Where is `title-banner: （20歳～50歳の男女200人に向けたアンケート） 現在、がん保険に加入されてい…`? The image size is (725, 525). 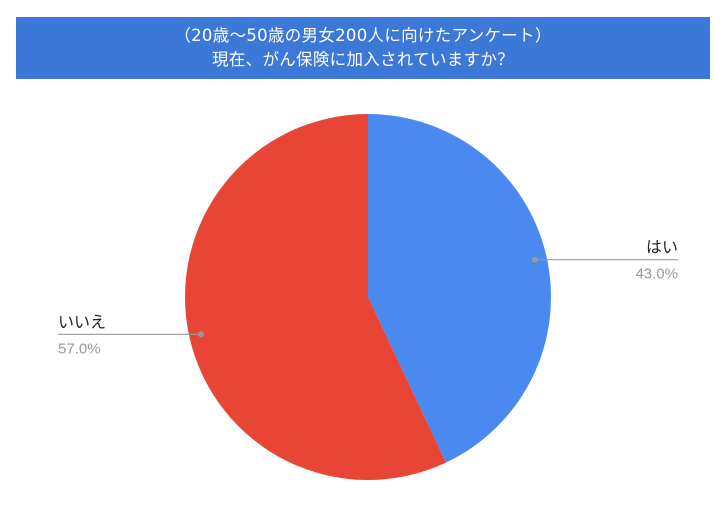 title-banner: （20歳～50歳の男女200人に向けたアンケート） 現在、がん保険に加入されてい… is located at coordinates (363, 48).